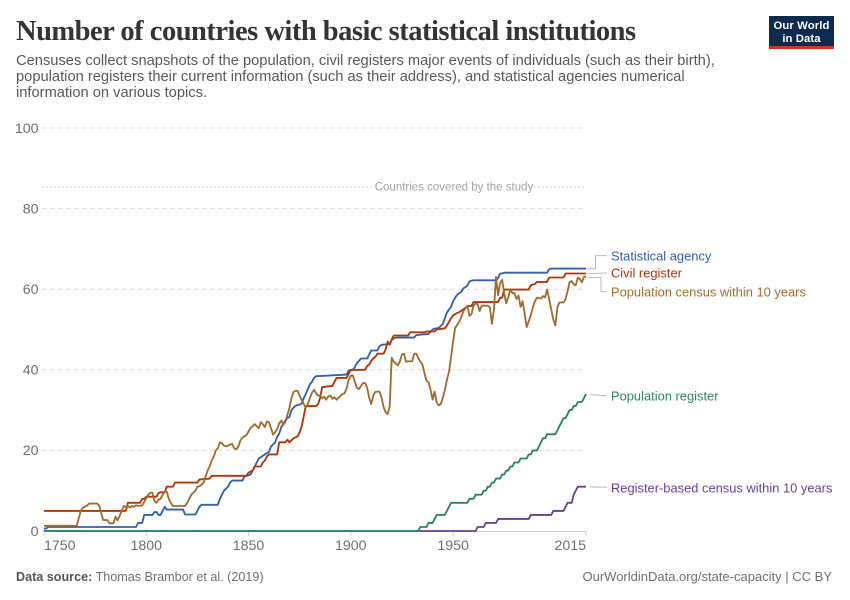  I want to click on svg-text:Register-based census within 1: Register-based census within 10 years, so click(721, 487).